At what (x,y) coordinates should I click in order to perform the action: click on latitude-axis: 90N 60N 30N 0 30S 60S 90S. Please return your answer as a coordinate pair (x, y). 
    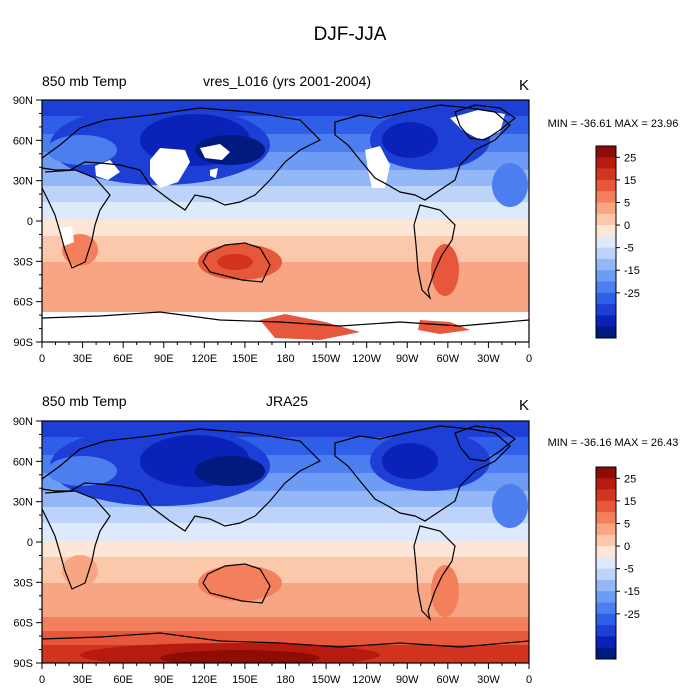
    Looking at the image, I should click on (27, 222).